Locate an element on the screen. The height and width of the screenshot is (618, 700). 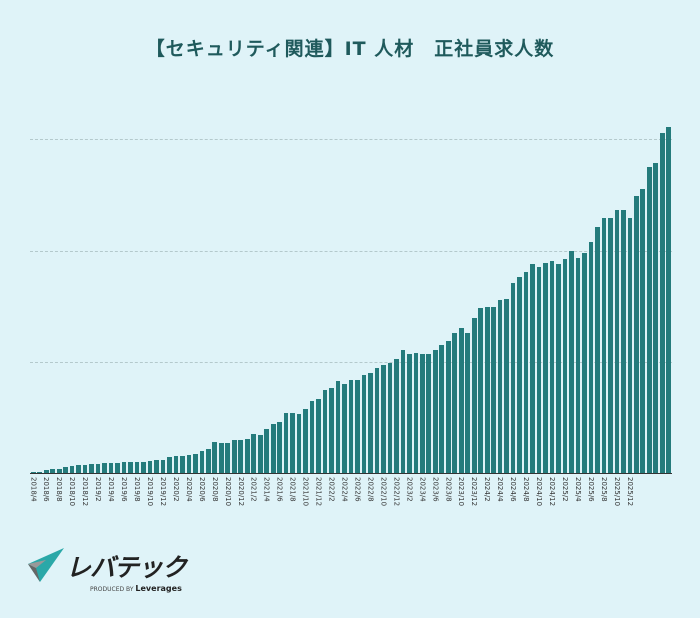
x-tick-label: 2022/12 is located at coordinates (396, 492).